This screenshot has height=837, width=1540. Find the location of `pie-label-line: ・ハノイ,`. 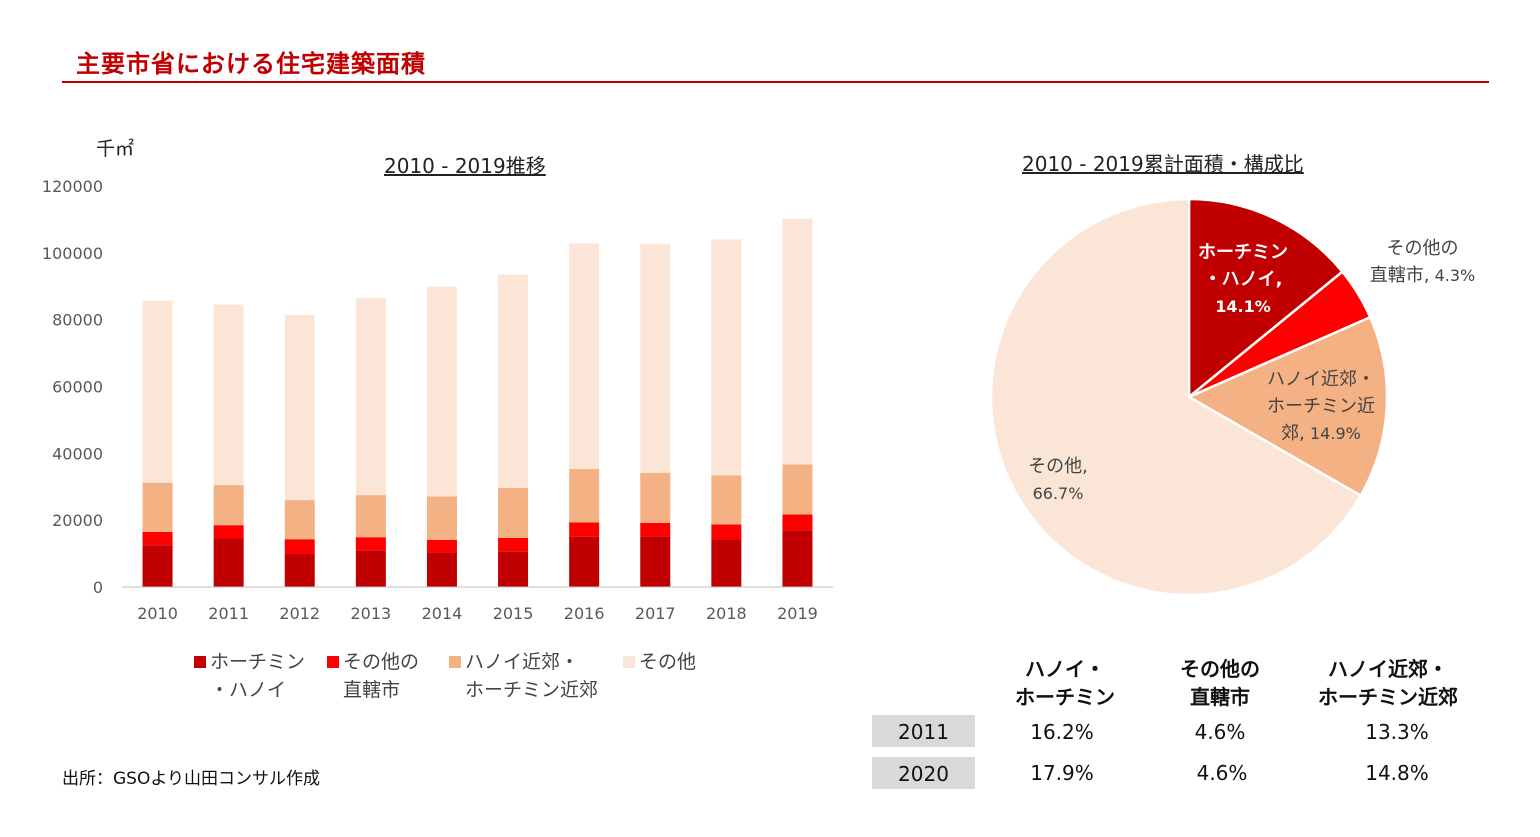

pie-label-line: ・ハノイ, is located at coordinates (1243, 279).